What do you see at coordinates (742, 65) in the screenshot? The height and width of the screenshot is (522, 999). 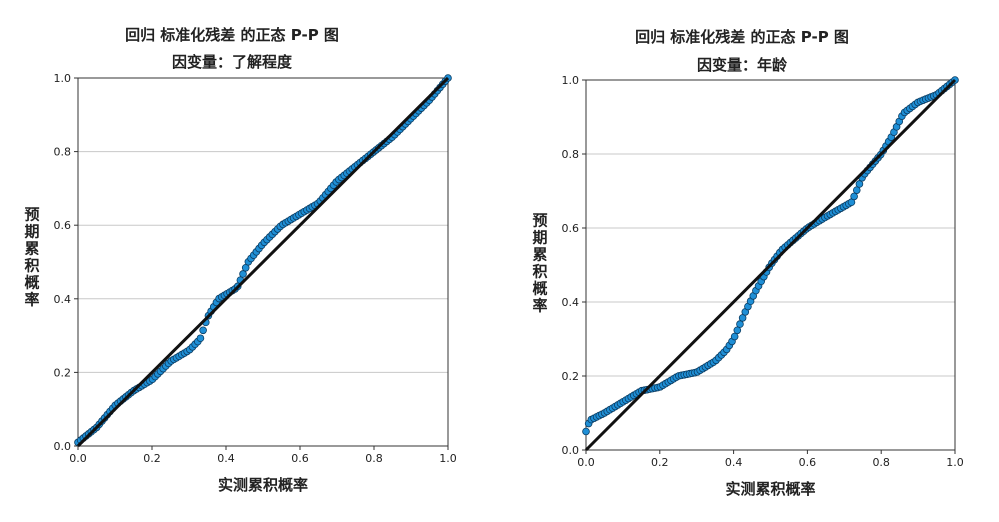 I see `chart-subtitle: 因变量：年龄` at bounding box center [742, 65].